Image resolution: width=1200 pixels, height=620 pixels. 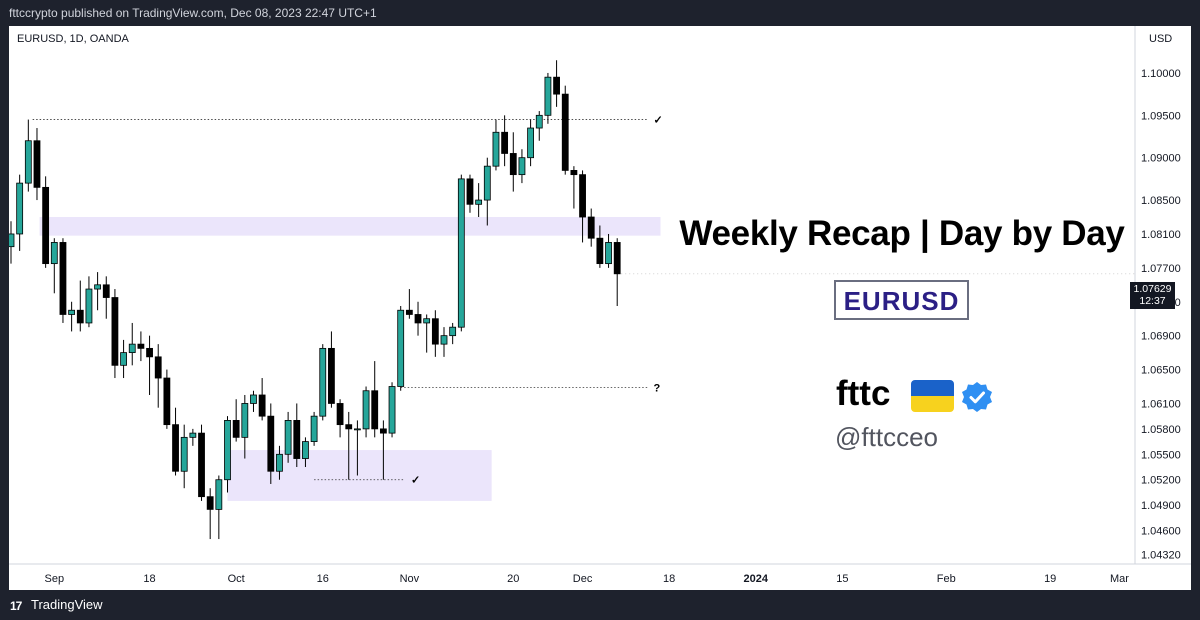 I want to click on verified-badge-icon, so click(x=977, y=397).